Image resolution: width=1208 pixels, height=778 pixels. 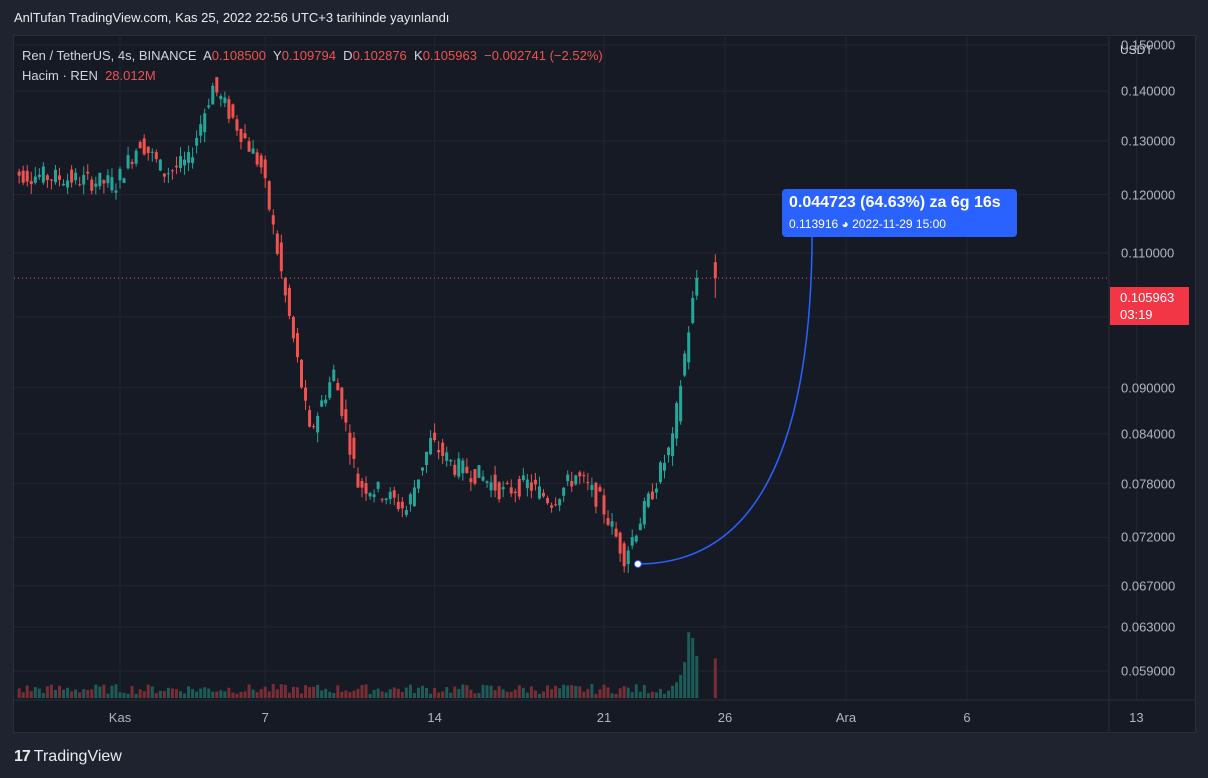 I want to click on volume-label: Hacim · REN, so click(x=60, y=75).